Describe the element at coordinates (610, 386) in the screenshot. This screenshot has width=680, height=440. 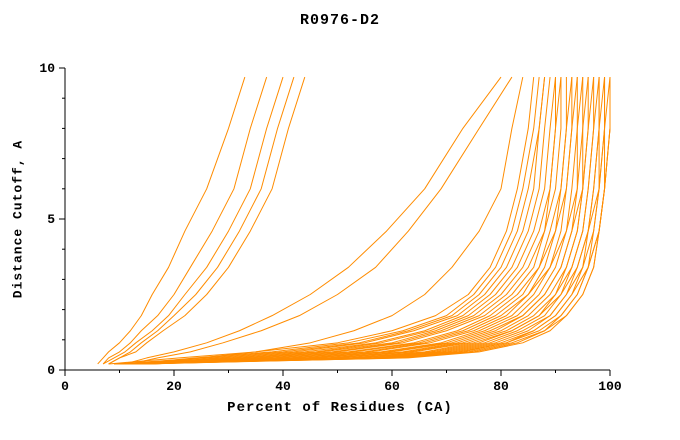
I see `x-tick-label: 100` at that location.